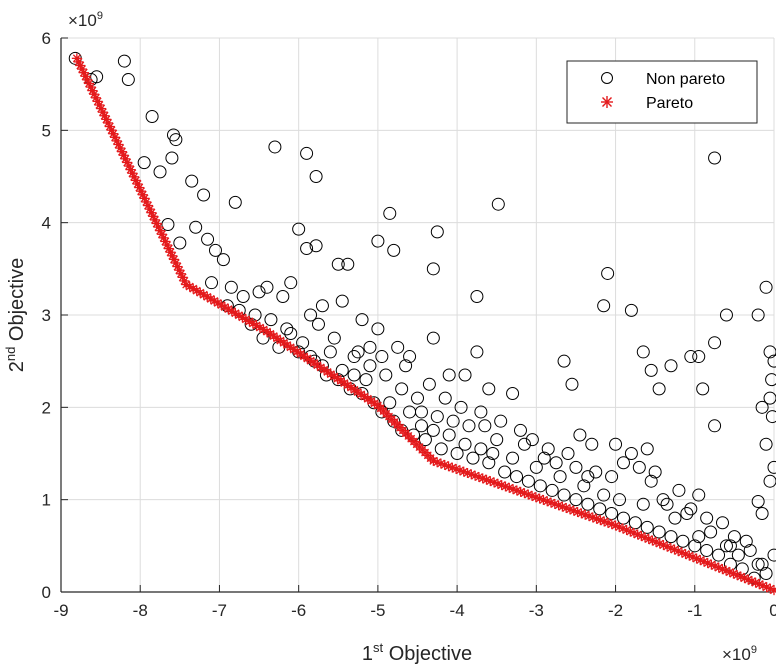  I want to click on x-tick-label: -4, so click(457, 610).